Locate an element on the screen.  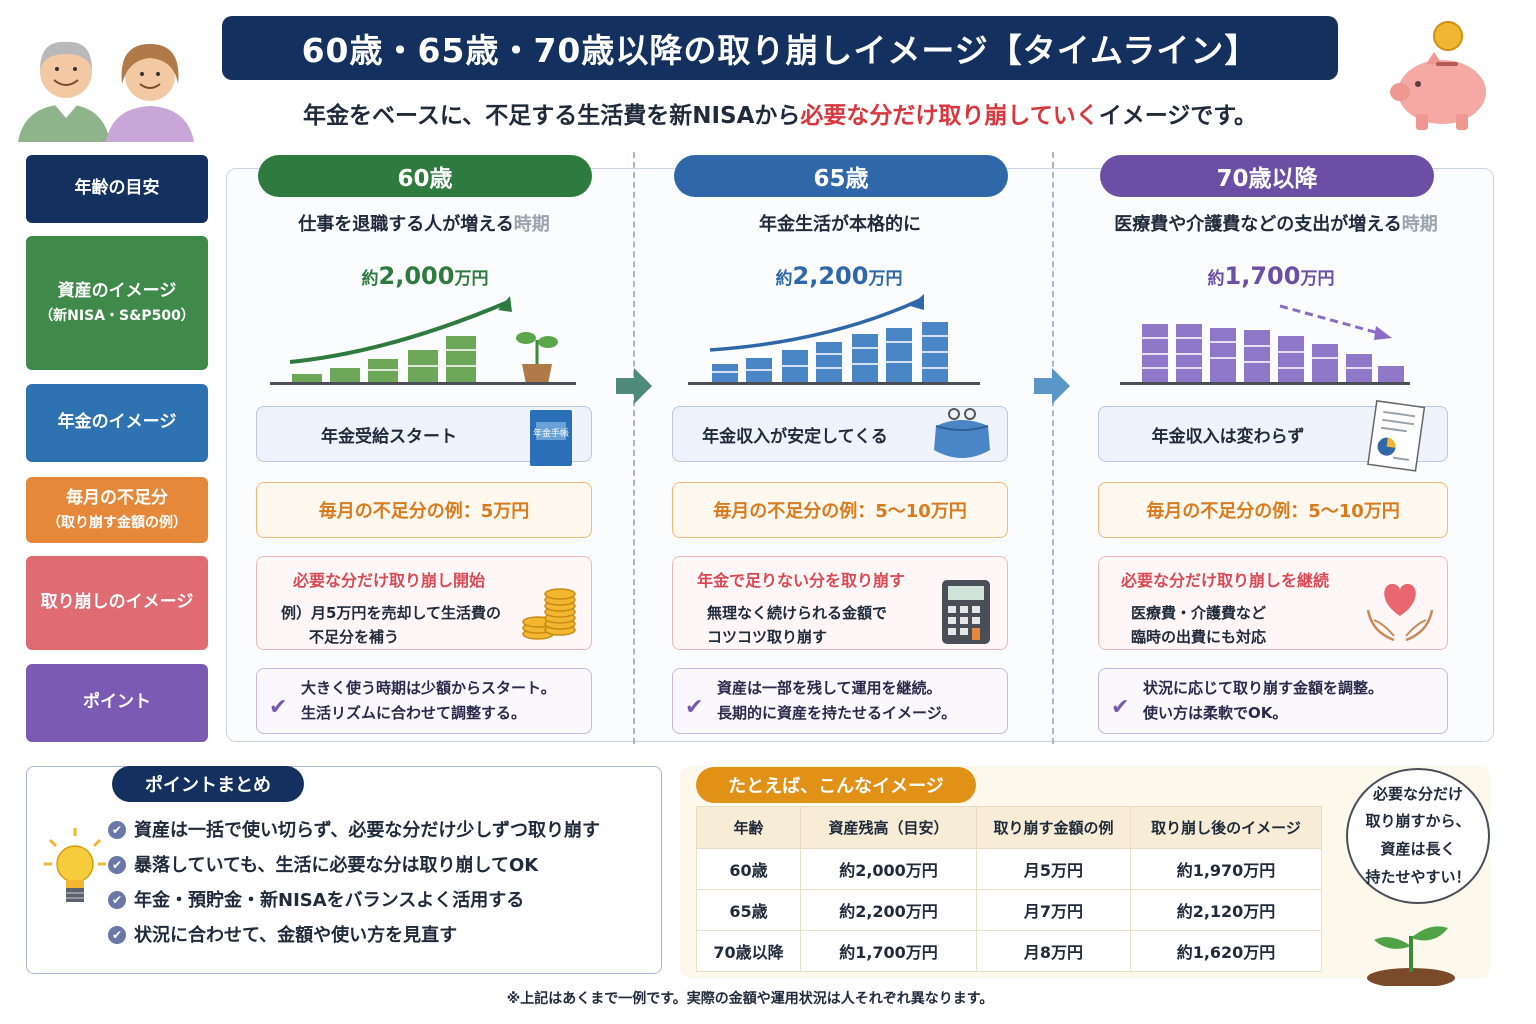
column-desc-65: 年金生活が本格的に is located at coordinates (840, 223).